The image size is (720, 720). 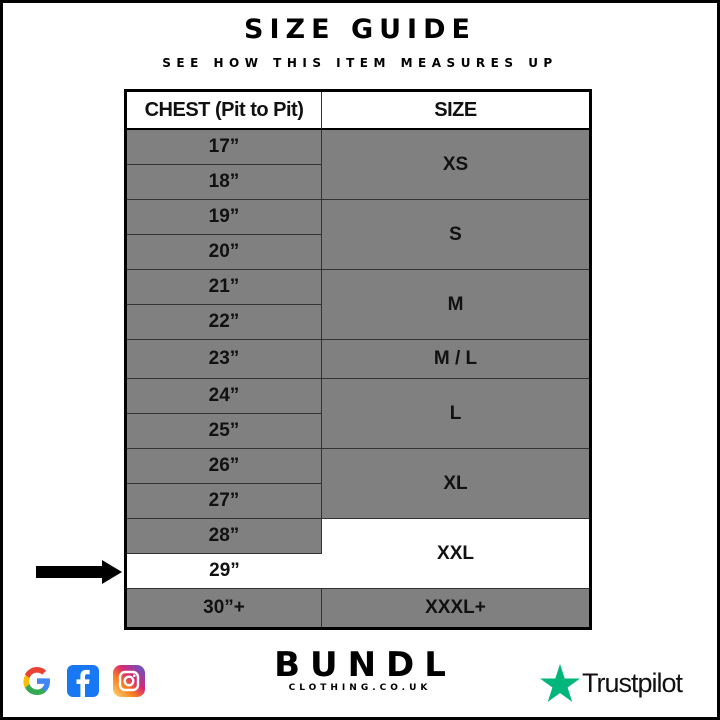 What do you see at coordinates (360, 29) in the screenshot?
I see `page-title: SIZE GUIDE` at bounding box center [360, 29].